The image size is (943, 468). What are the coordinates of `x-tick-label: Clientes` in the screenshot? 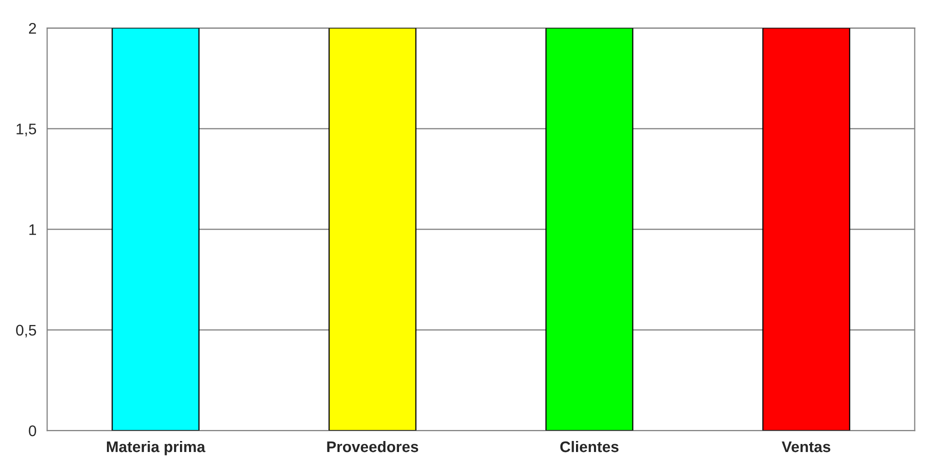 It's located at (589, 446).